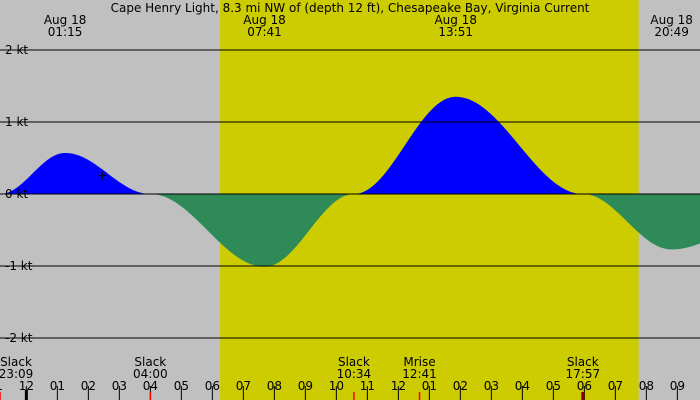  What do you see at coordinates (419, 362) in the screenshot?
I see `event-label: Mrise` at bounding box center [419, 362].